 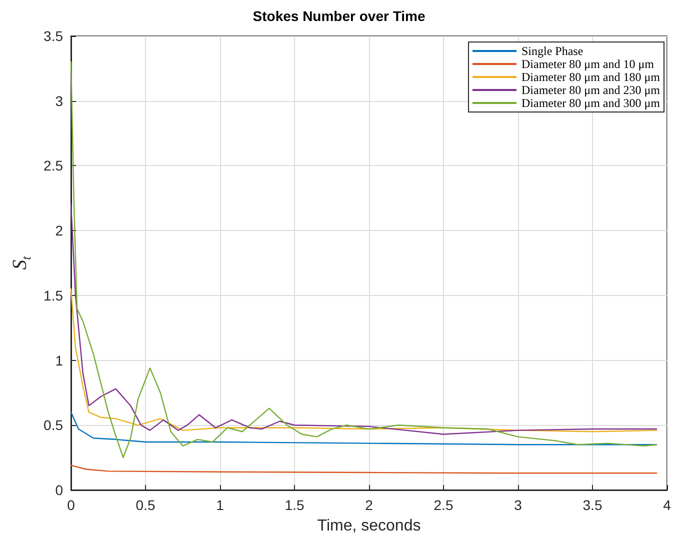 What do you see at coordinates (220, 505) in the screenshot?
I see `x-tick-label: 1` at bounding box center [220, 505].